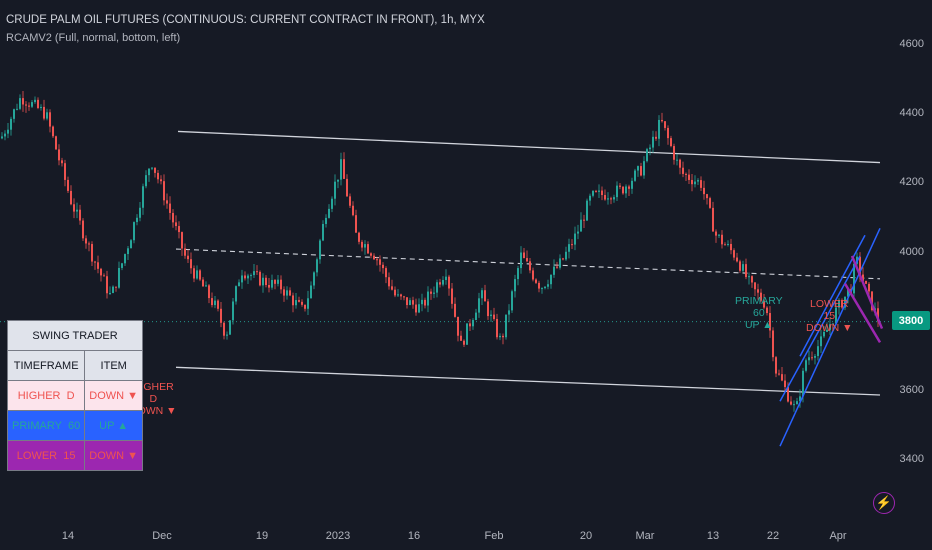 The width and height of the screenshot is (932, 550). Describe the element at coordinates (838, 536) in the screenshot. I see `x-tick-label: Apr` at that location.